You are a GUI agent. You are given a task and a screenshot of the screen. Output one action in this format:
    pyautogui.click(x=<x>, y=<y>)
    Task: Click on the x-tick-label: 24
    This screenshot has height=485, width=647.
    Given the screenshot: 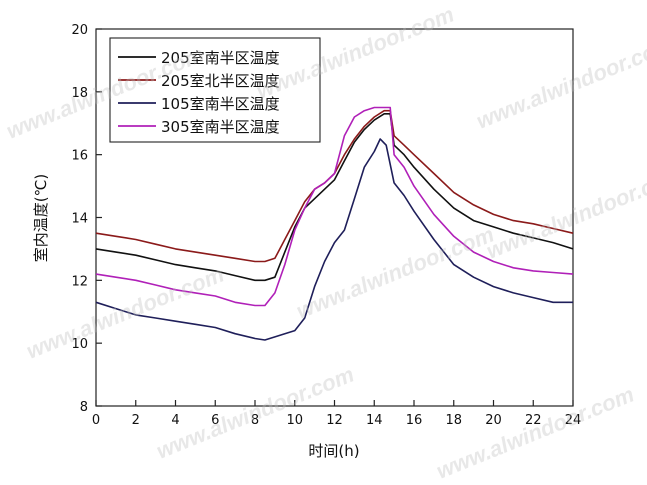 What is the action you would take?
    pyautogui.click(x=573, y=420)
    